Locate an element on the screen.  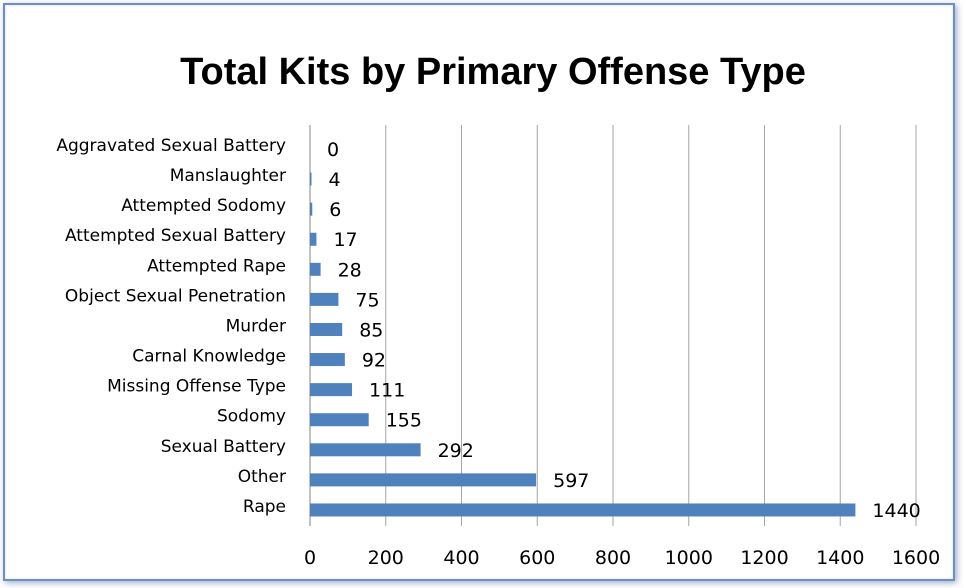
category-label: Attempted Sexual Battery is located at coordinates (175, 236).